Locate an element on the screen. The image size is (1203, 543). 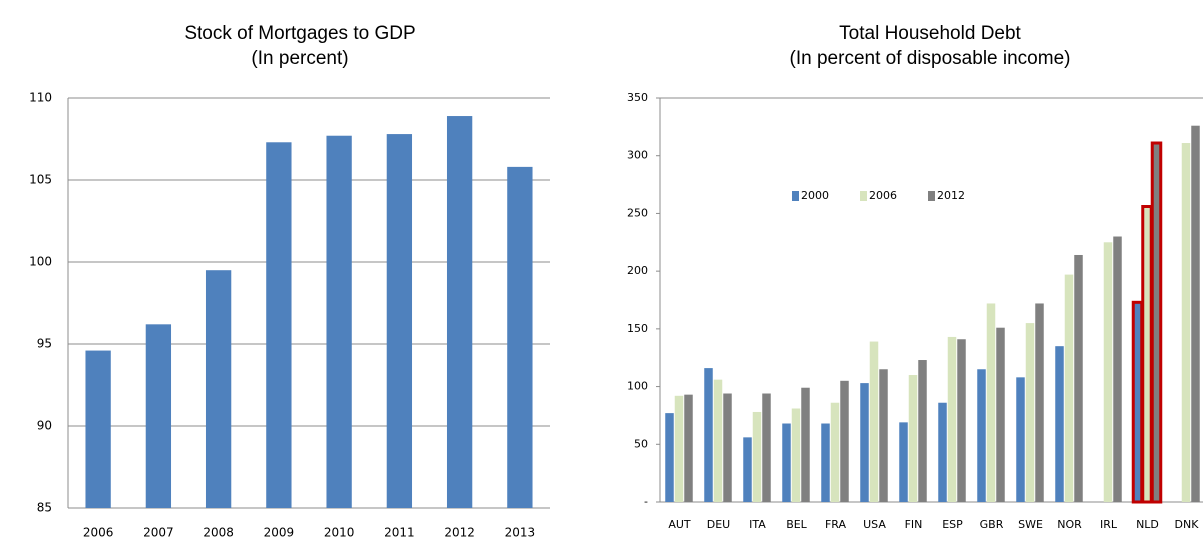
x-tick-label: 2011 is located at coordinates (399, 533).